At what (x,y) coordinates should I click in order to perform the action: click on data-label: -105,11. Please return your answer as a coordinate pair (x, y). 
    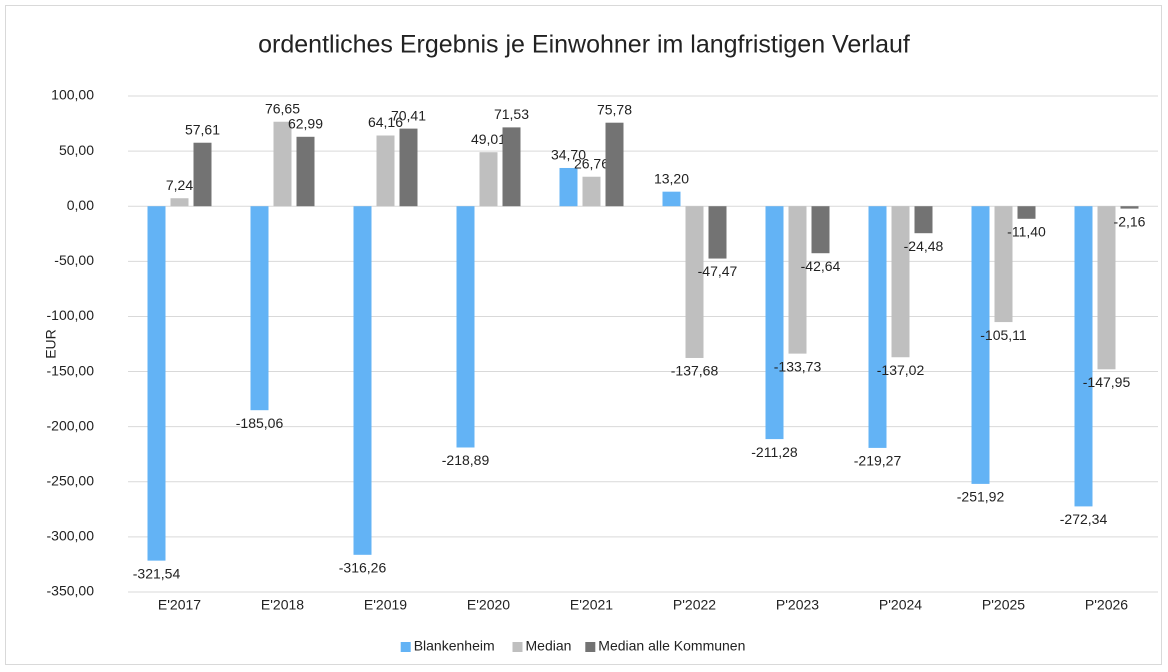
    Looking at the image, I should click on (1003, 335).